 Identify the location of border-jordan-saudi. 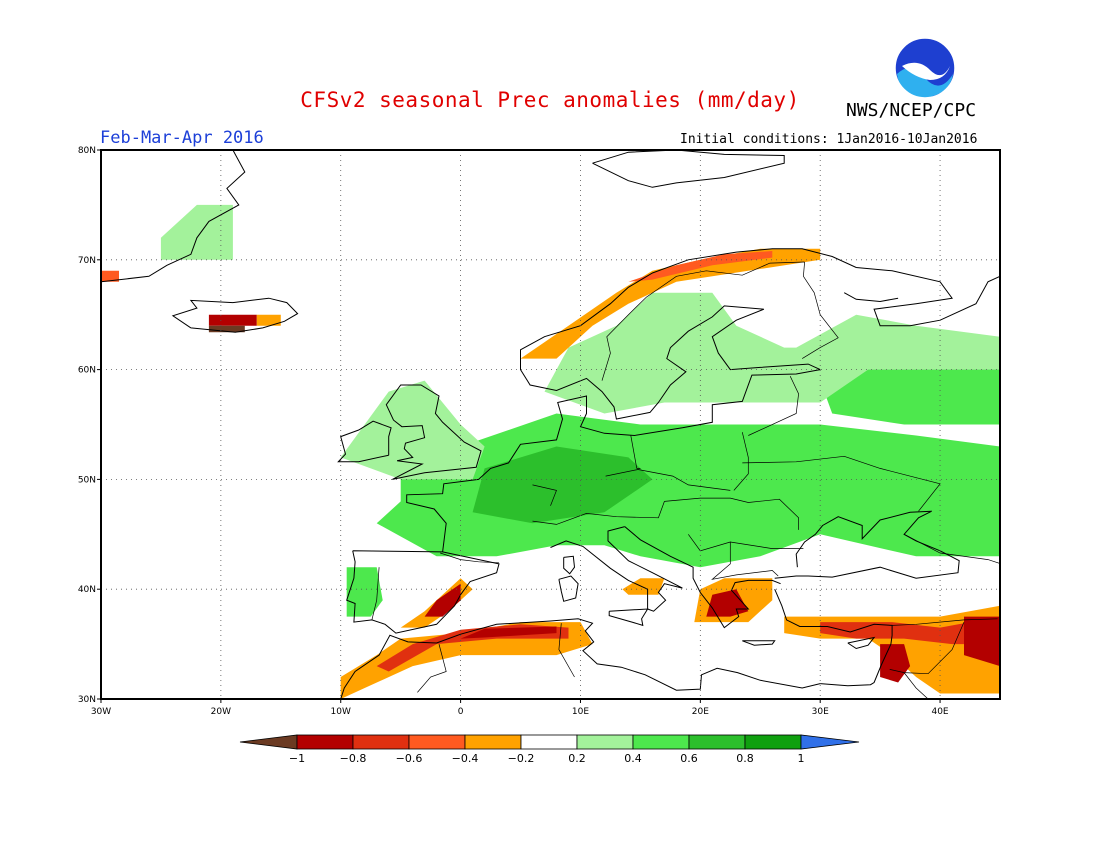
(916, 685).